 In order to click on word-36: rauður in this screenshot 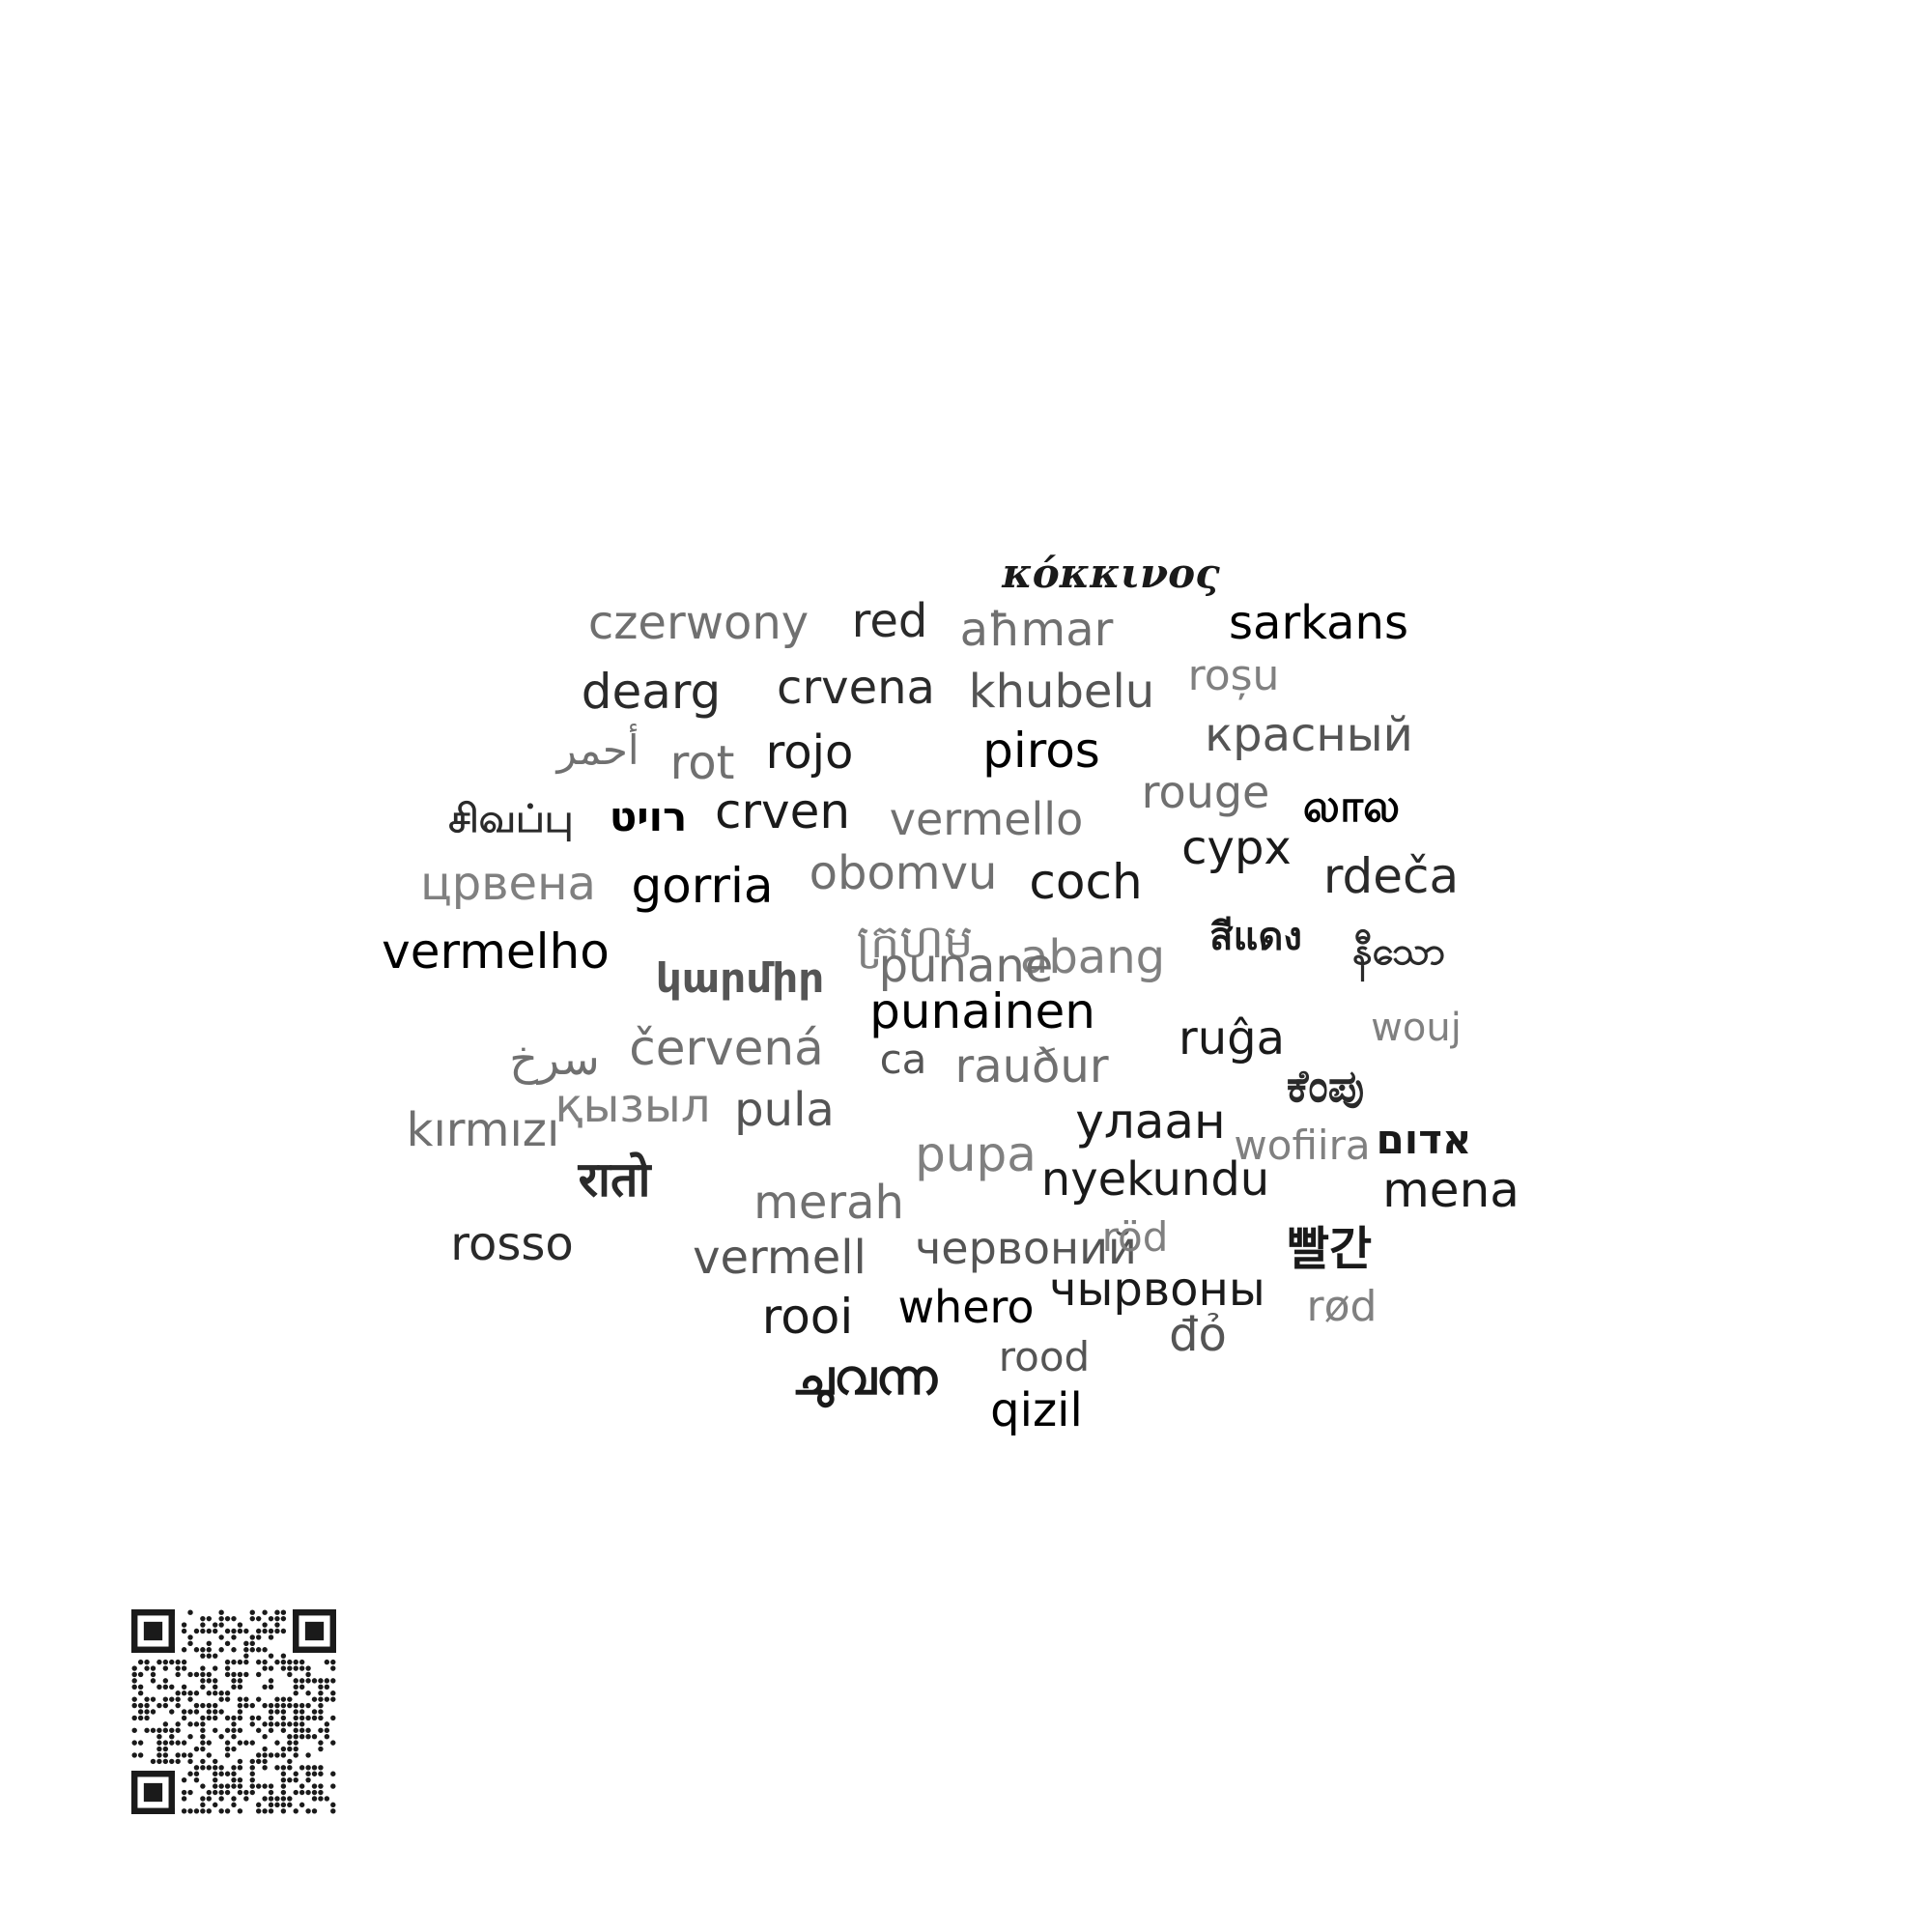, I will do `click(1031, 1066)`.